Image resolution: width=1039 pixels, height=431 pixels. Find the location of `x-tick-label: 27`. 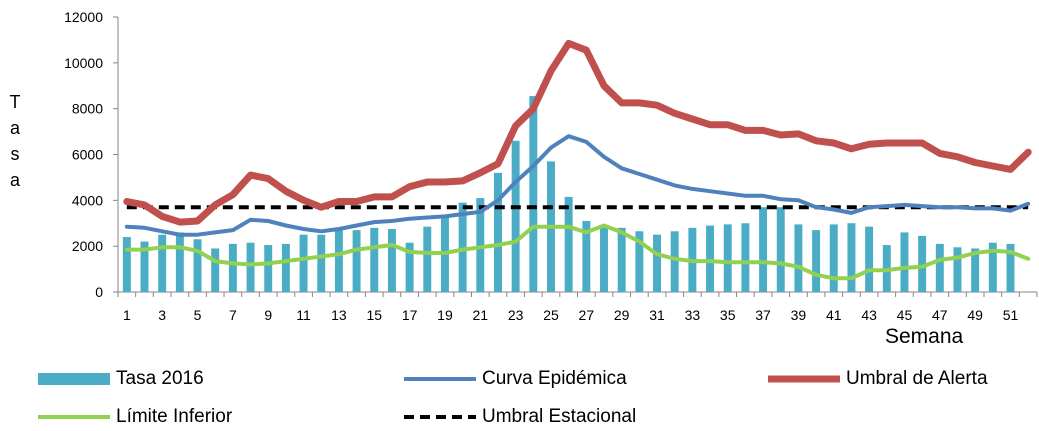

x-tick-label: 27 is located at coordinates (587, 315).